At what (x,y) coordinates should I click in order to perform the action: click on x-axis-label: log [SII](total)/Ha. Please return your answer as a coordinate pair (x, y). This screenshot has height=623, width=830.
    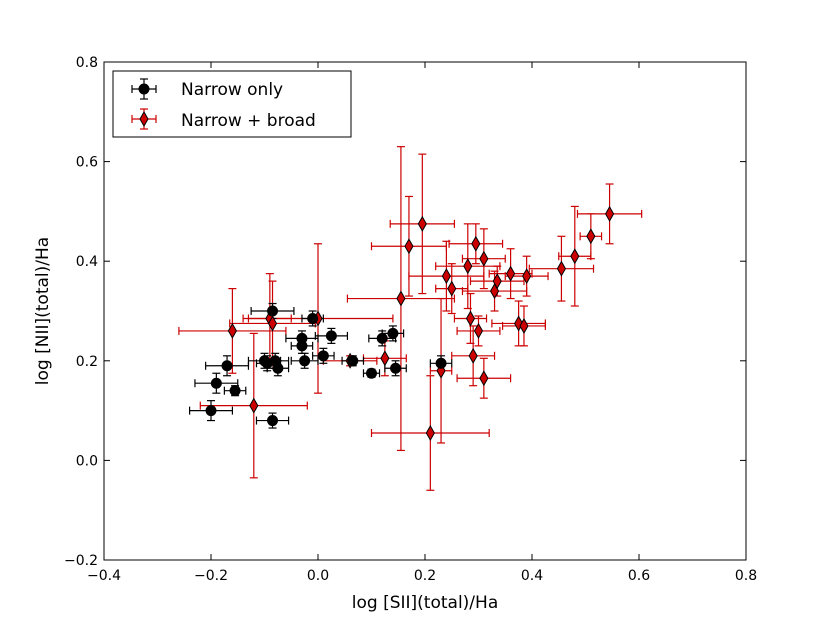
    Looking at the image, I should click on (425, 603).